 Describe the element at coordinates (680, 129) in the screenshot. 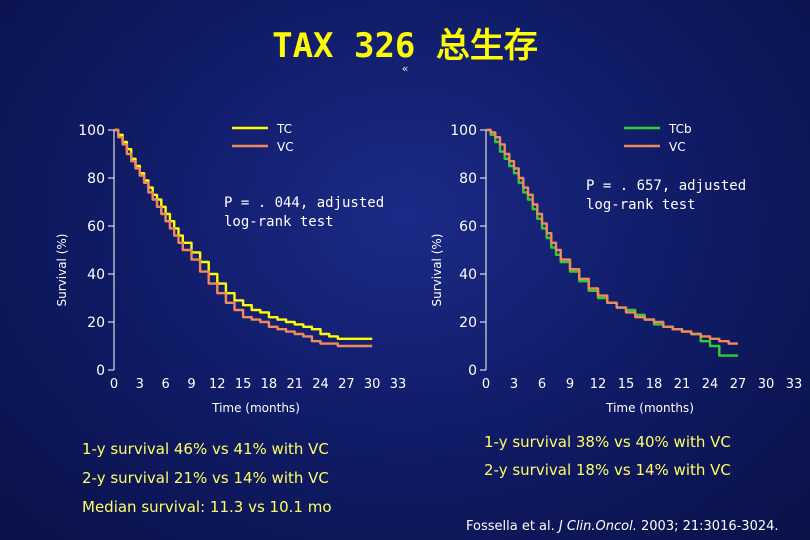

I see `legend-label-tcb: TCb` at that location.